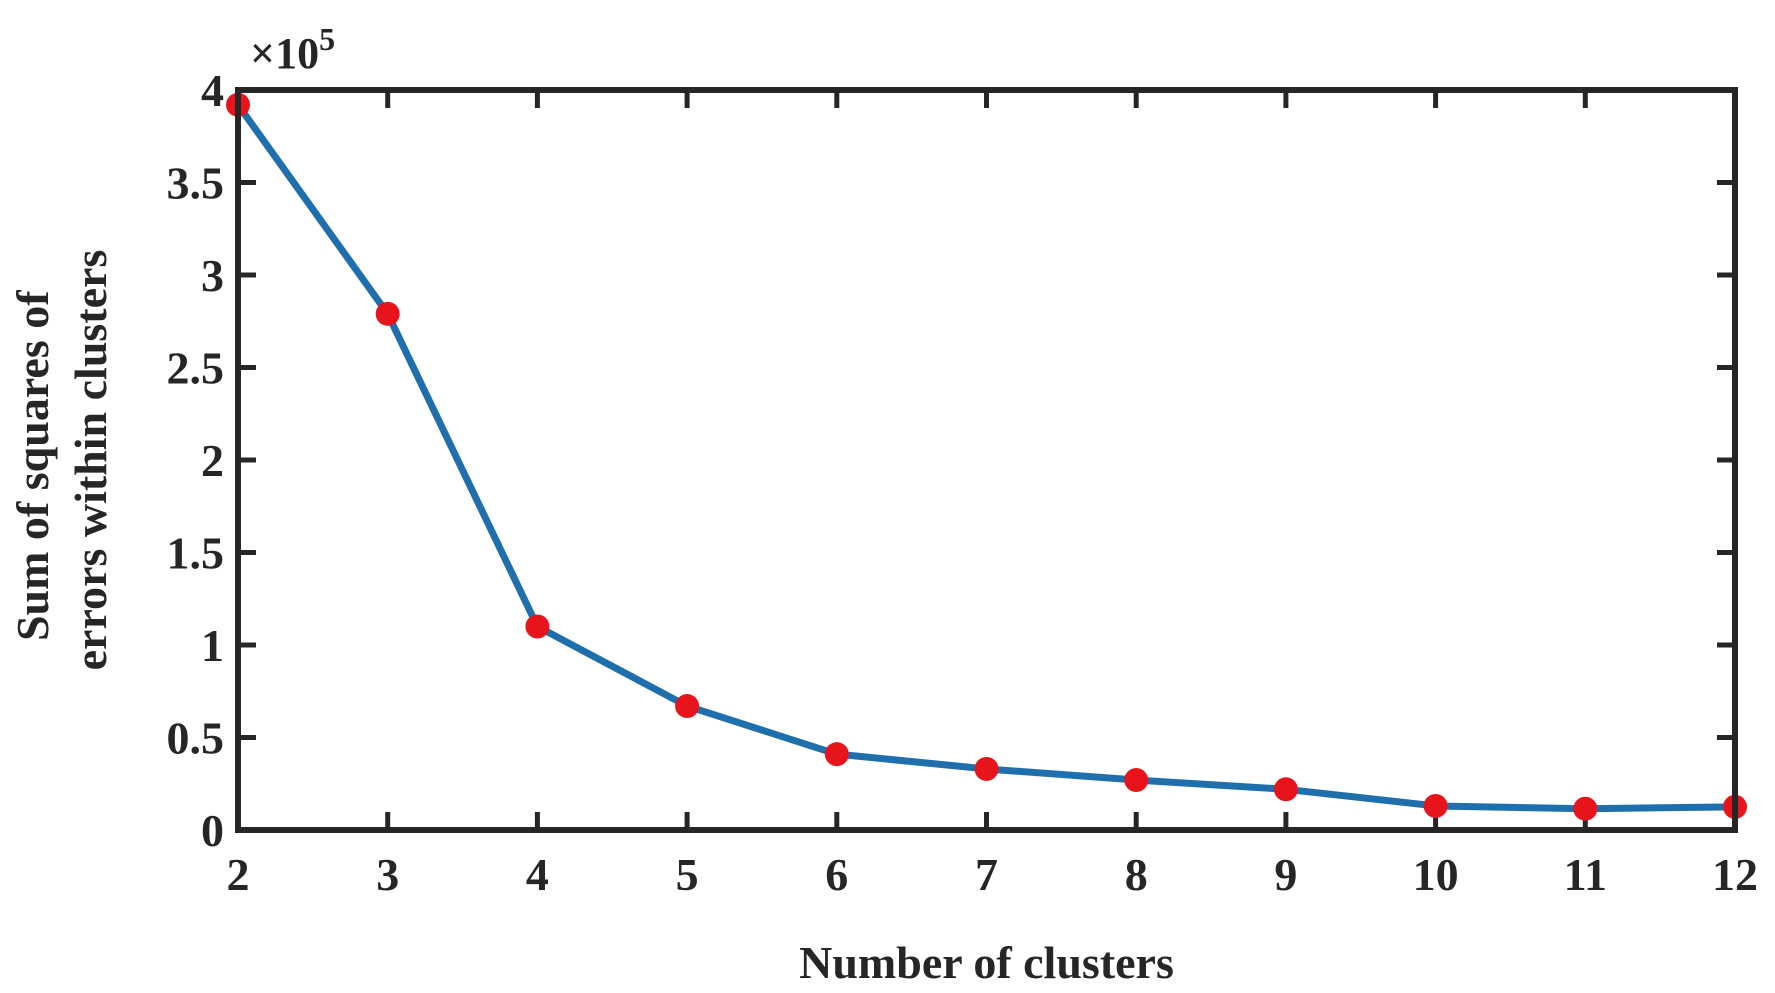  What do you see at coordinates (32, 465) in the screenshot?
I see `y-axis-label-line-1: Sum of squares of` at bounding box center [32, 465].